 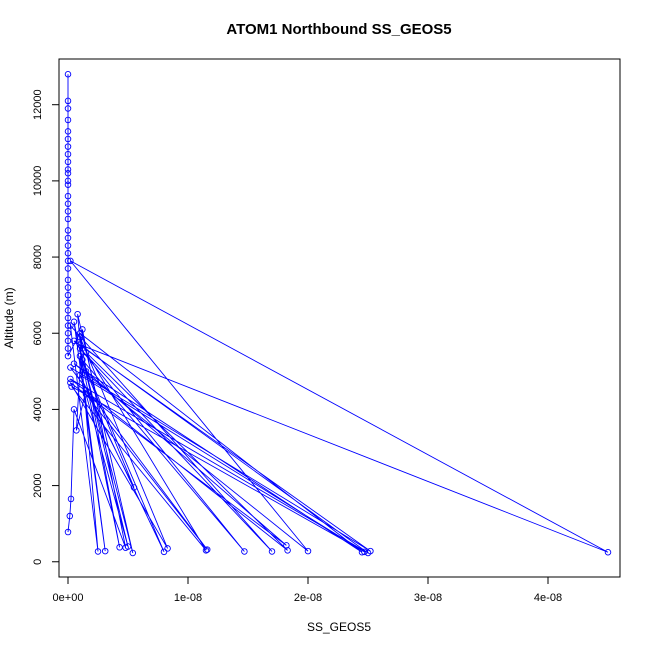 I want to click on x-tick-label: 2e-08, so click(x=308, y=598).